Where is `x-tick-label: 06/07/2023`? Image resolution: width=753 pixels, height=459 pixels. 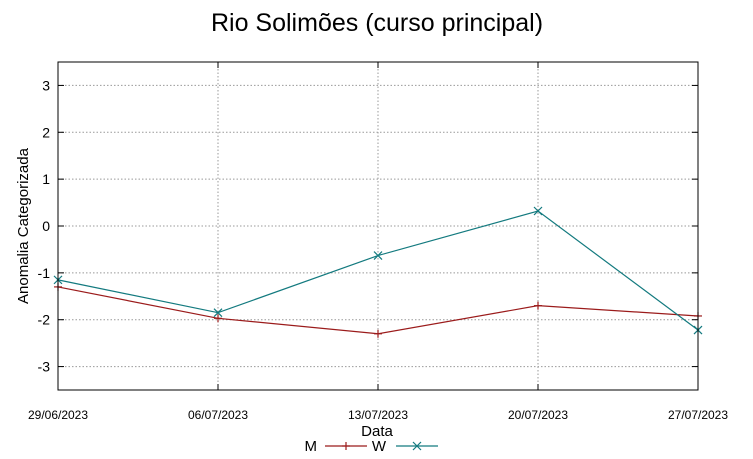
x-tick-label: 06/07/2023 is located at coordinates (218, 415).